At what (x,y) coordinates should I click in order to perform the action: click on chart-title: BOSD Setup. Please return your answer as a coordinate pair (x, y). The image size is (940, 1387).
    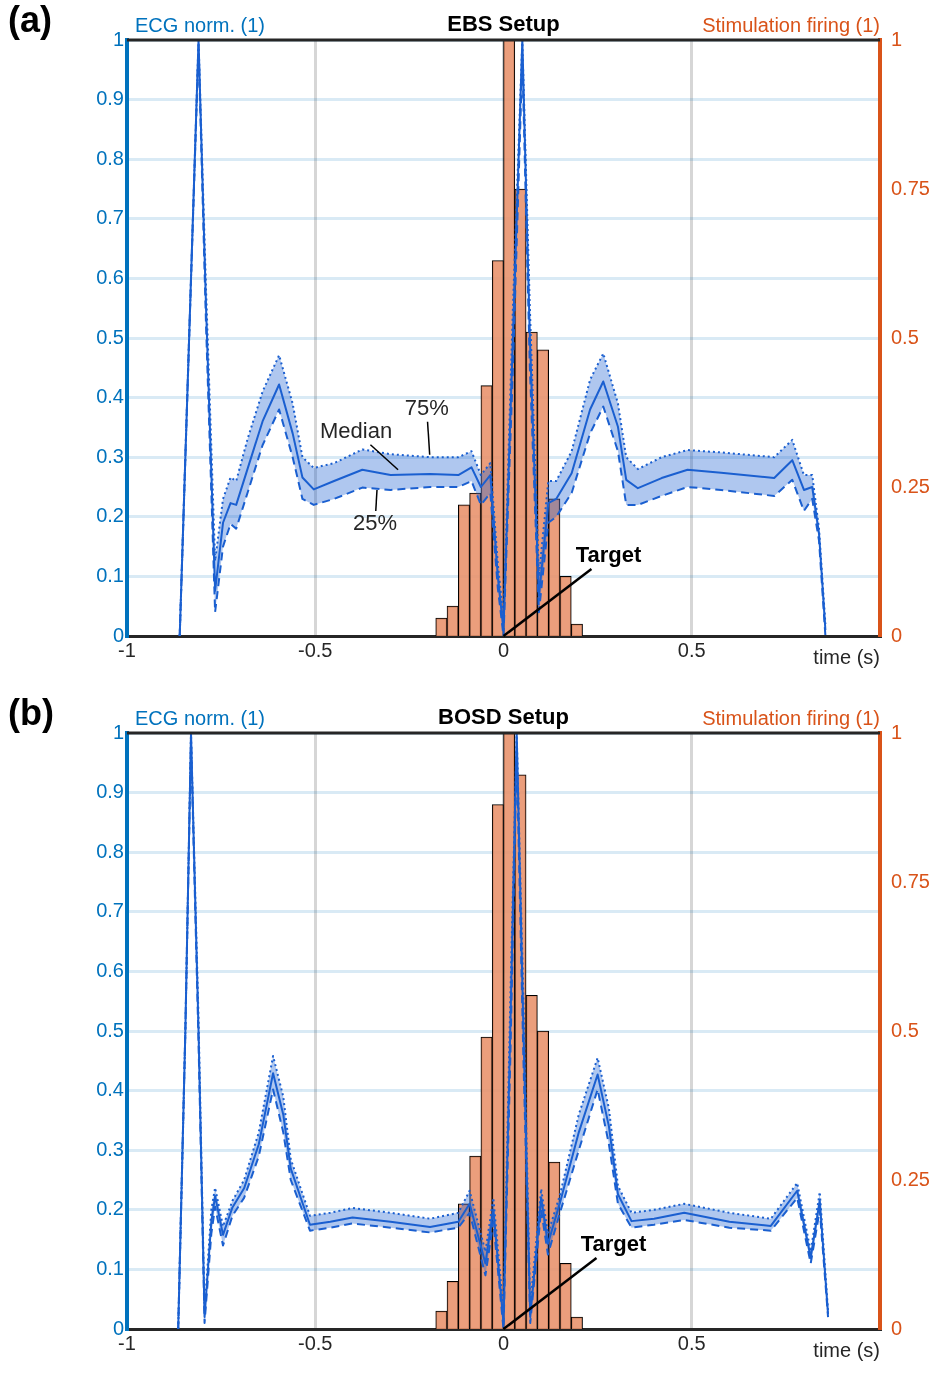
    Looking at the image, I should click on (503, 717).